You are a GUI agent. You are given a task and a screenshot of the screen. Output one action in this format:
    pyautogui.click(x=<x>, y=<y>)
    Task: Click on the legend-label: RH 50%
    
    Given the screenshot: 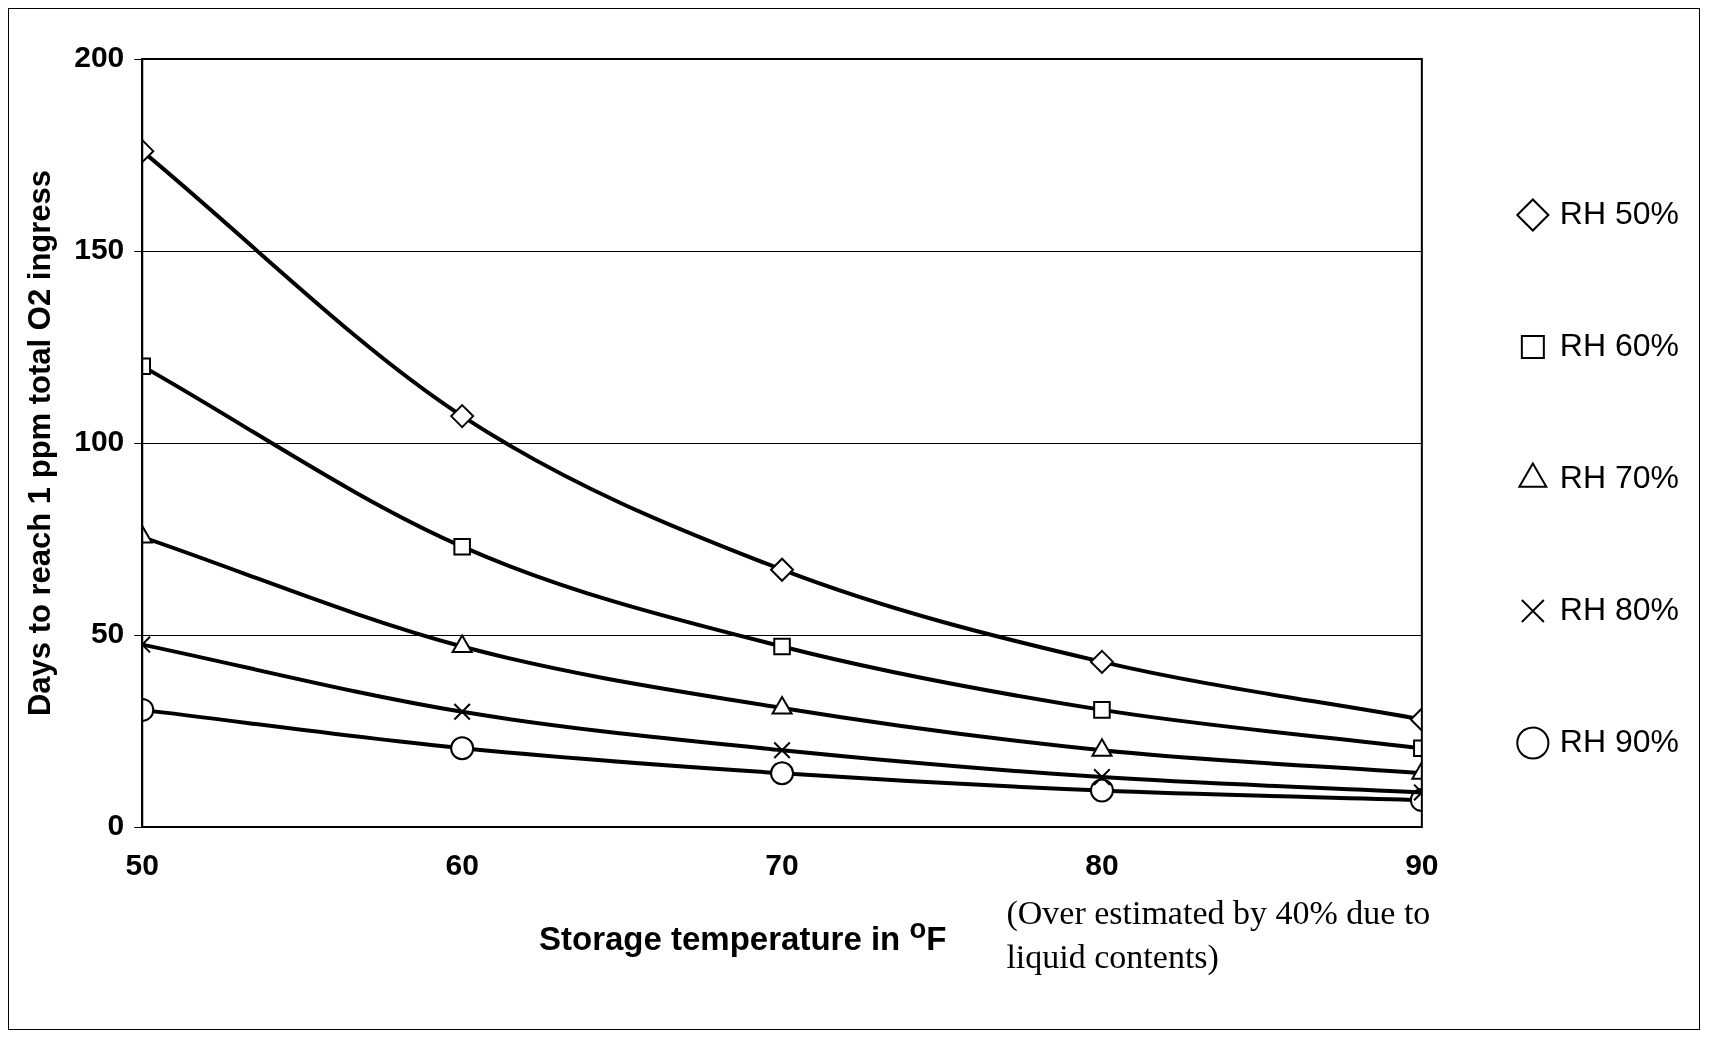 What is the action you would take?
    pyautogui.click(x=1619, y=212)
    